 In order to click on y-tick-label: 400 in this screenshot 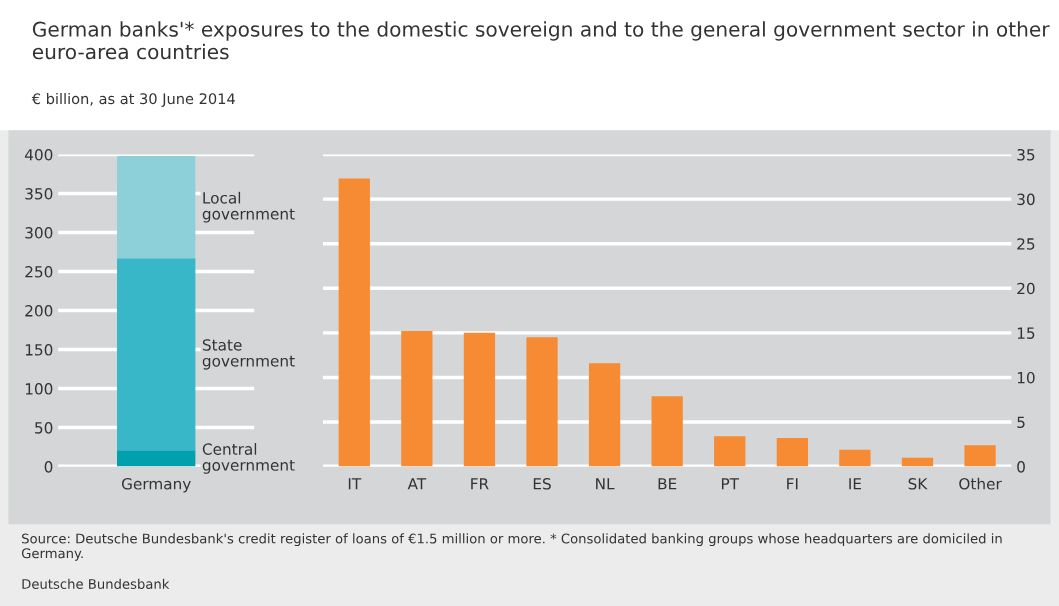, I will do `click(38, 155)`.